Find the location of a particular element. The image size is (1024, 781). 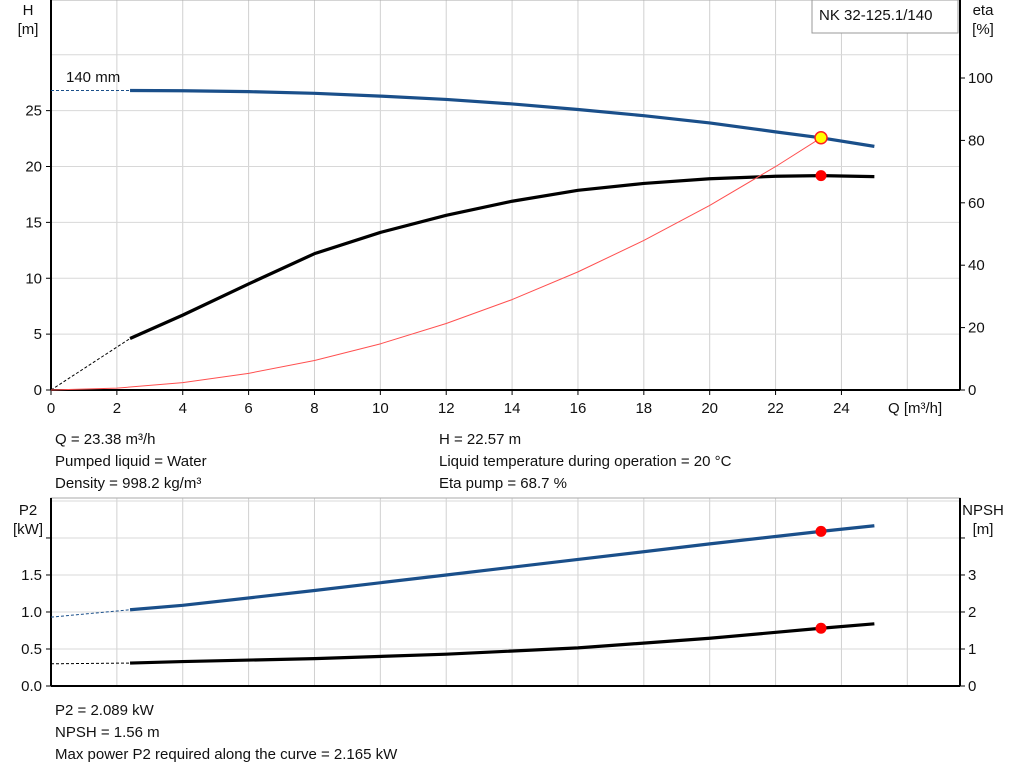

y-tick-label: 0.5 is located at coordinates (31, 649).